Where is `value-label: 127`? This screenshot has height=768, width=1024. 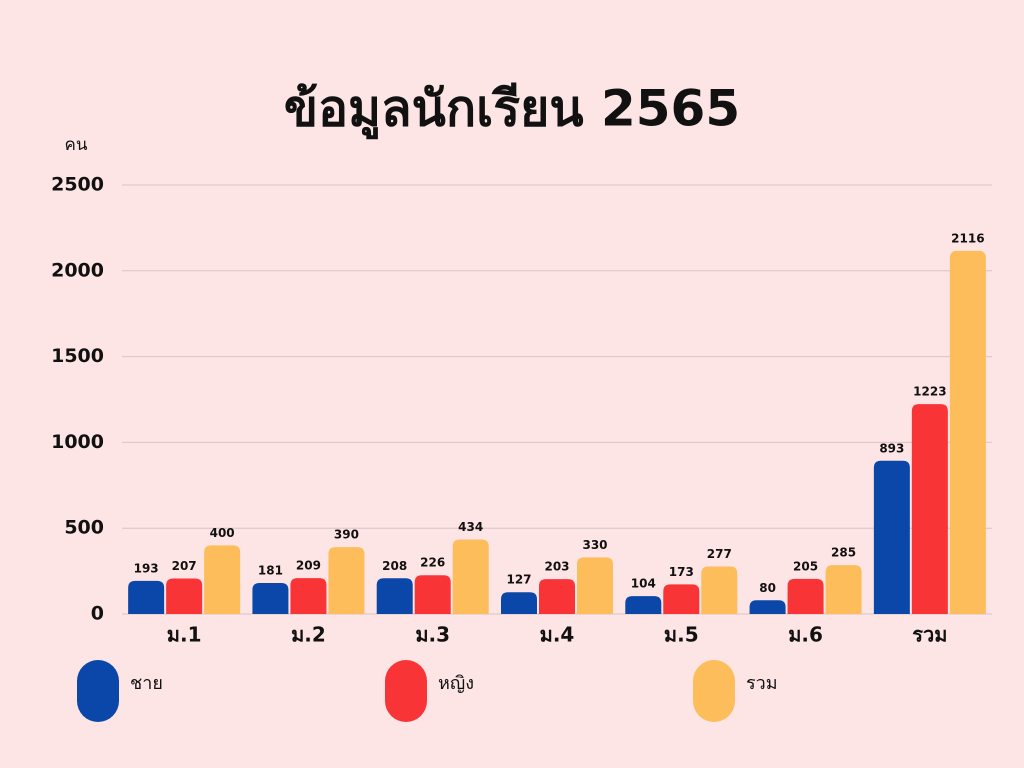 value-label: 127 is located at coordinates (518, 580).